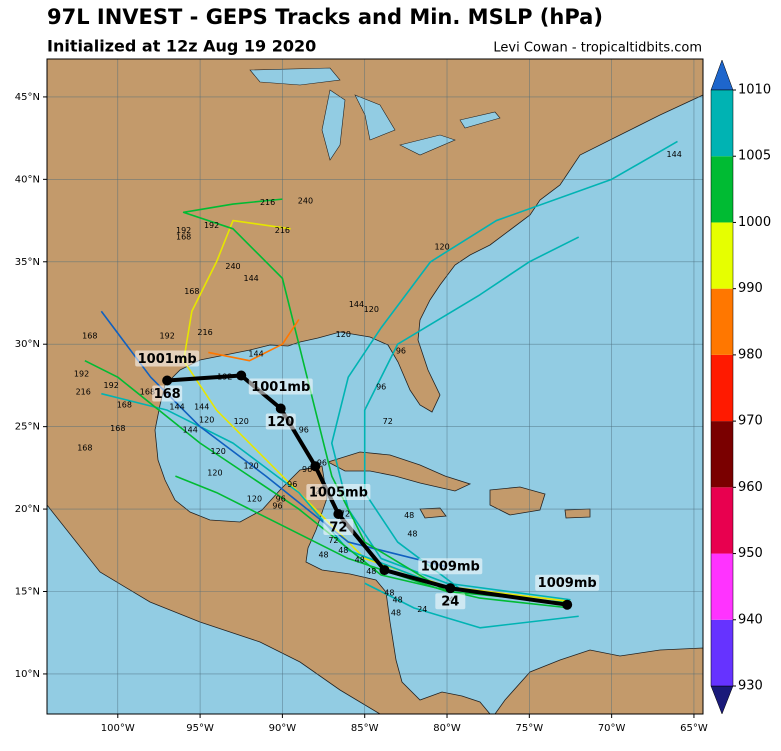  I want to click on south-america, so click(598, 680).